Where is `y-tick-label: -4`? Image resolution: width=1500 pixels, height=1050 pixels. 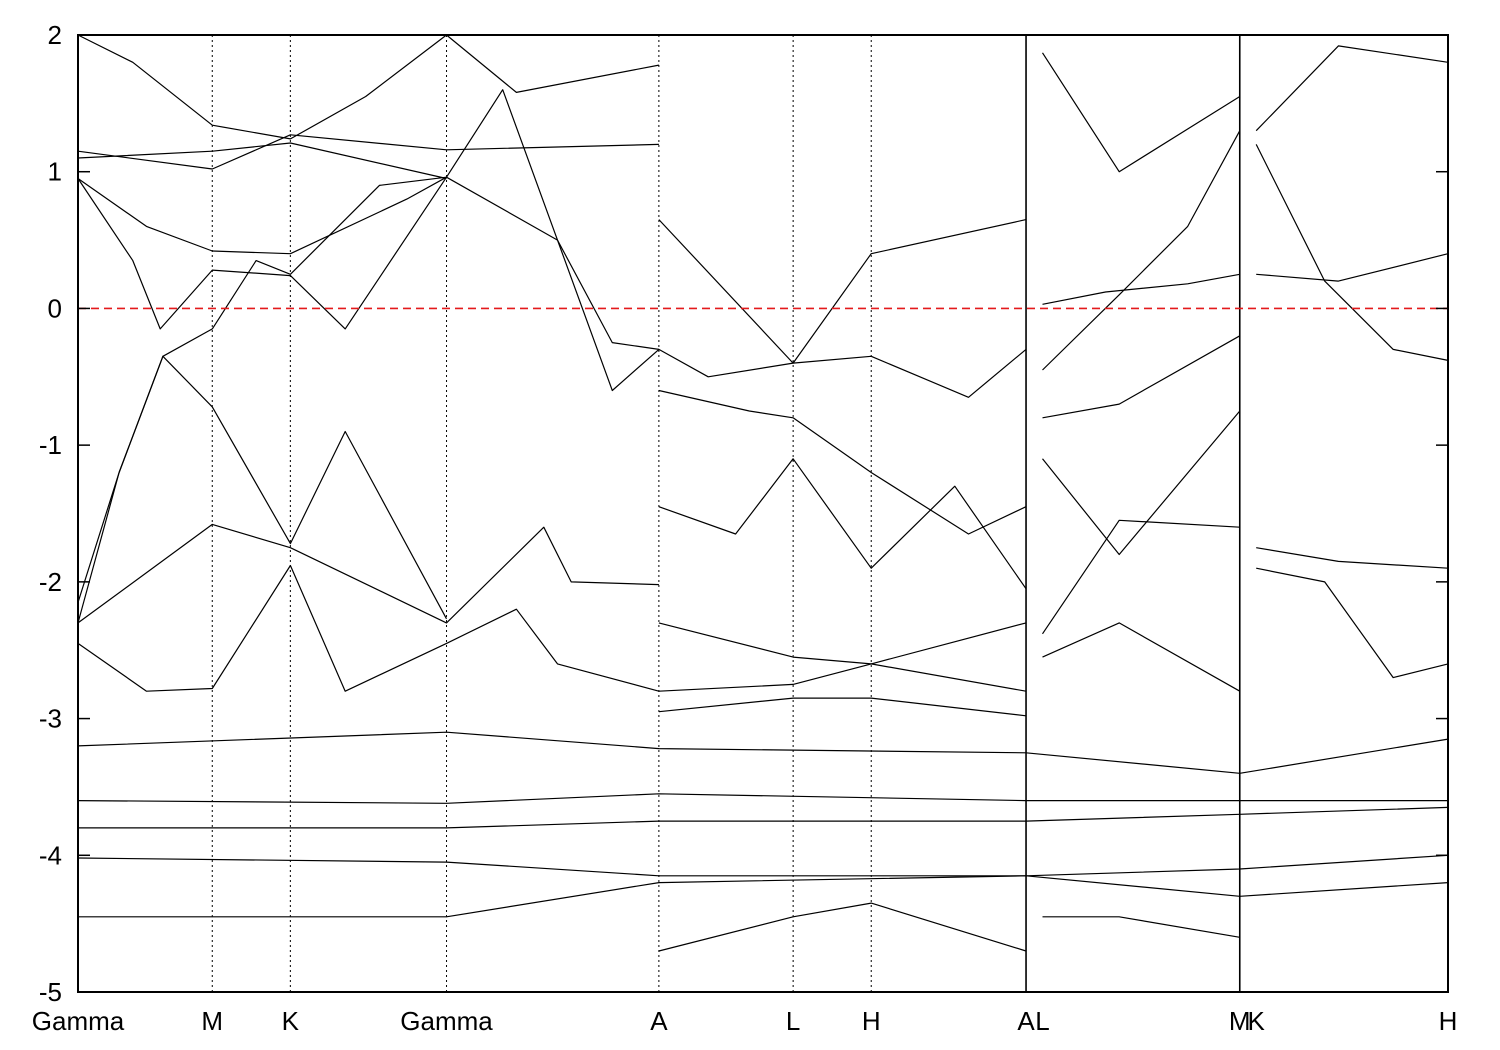
y-tick-label: -4 is located at coordinates (50, 855).